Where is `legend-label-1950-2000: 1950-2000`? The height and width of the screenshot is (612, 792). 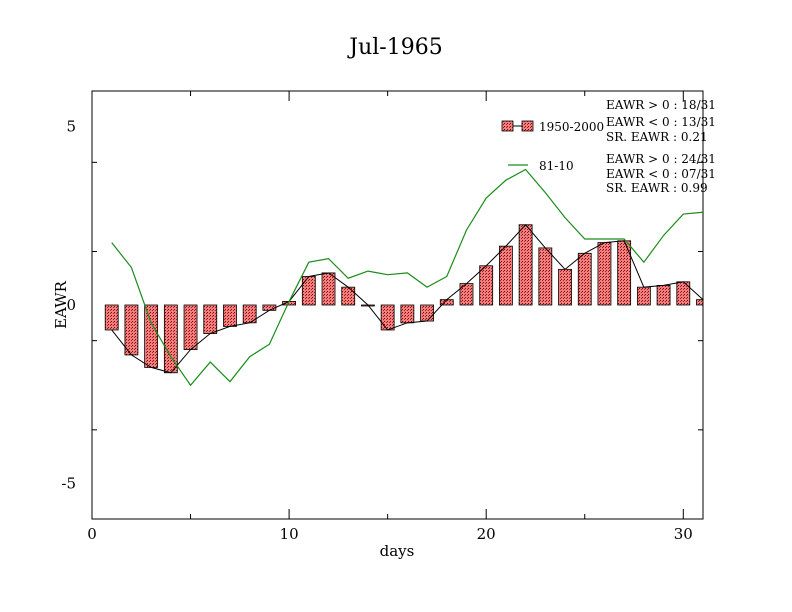 legend-label-1950-2000: 1950-2000 is located at coordinates (571, 127).